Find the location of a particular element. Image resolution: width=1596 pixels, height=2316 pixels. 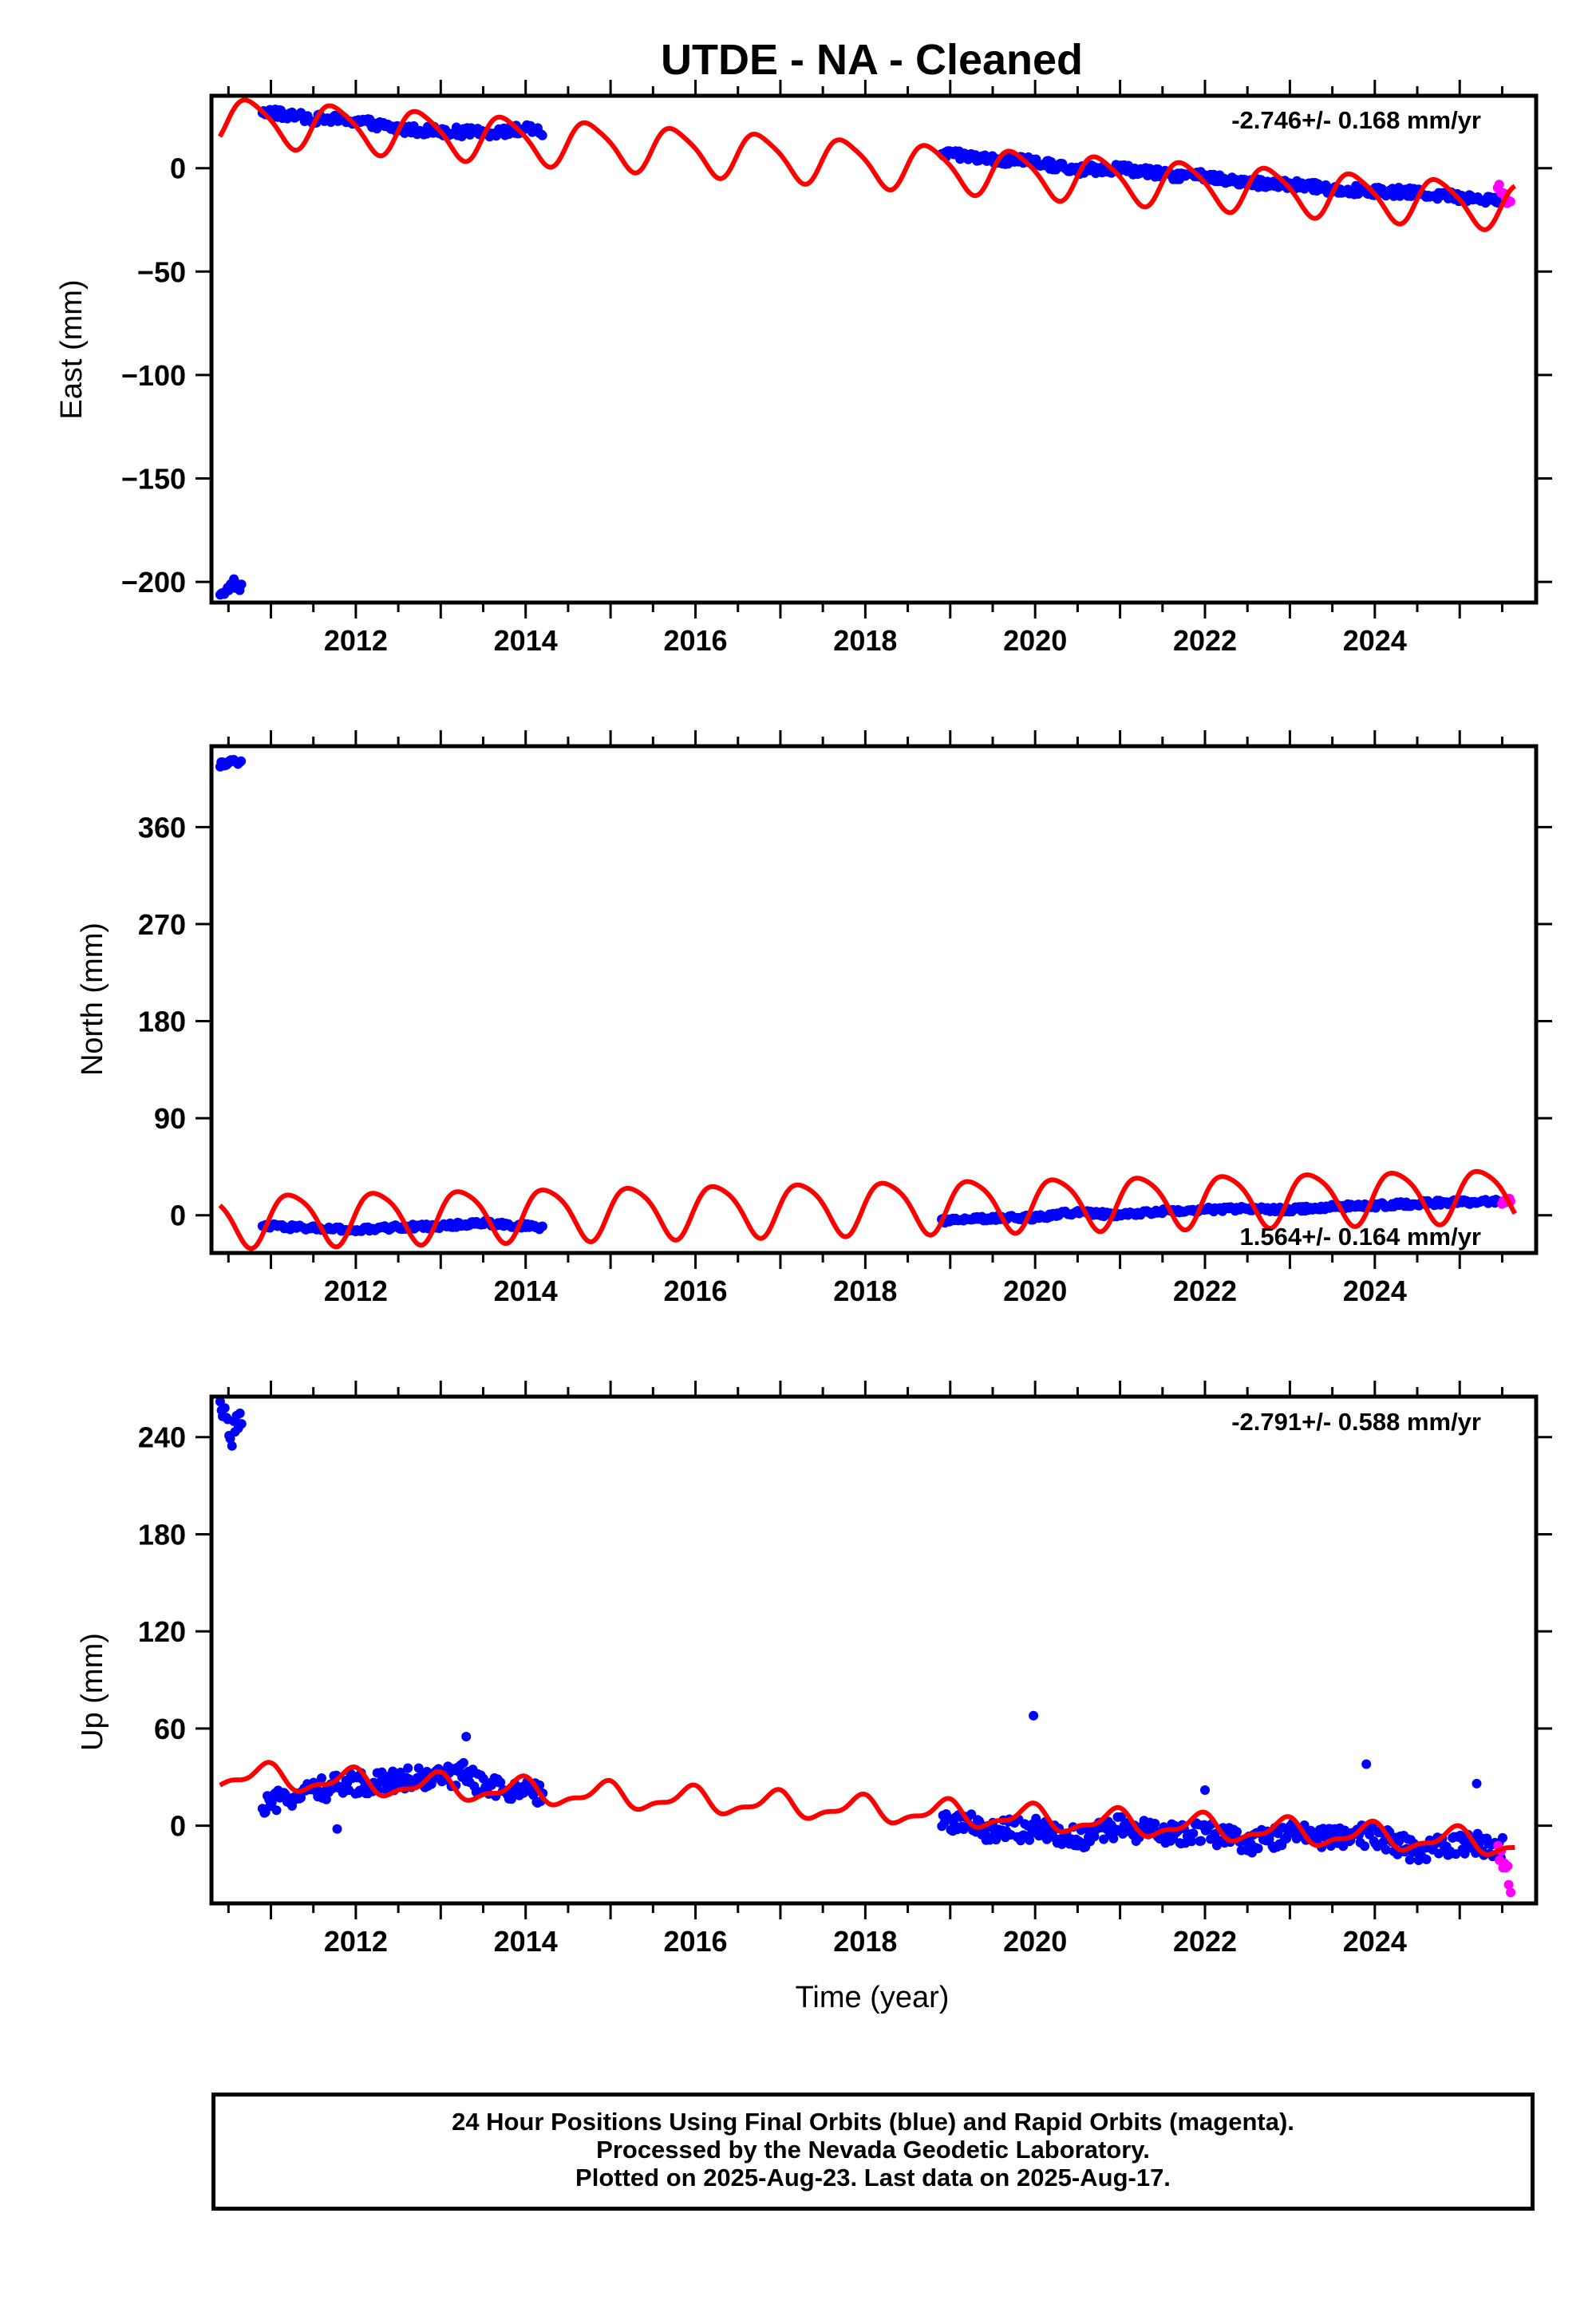

east-x-tick-label: 2016 is located at coordinates (695, 640).